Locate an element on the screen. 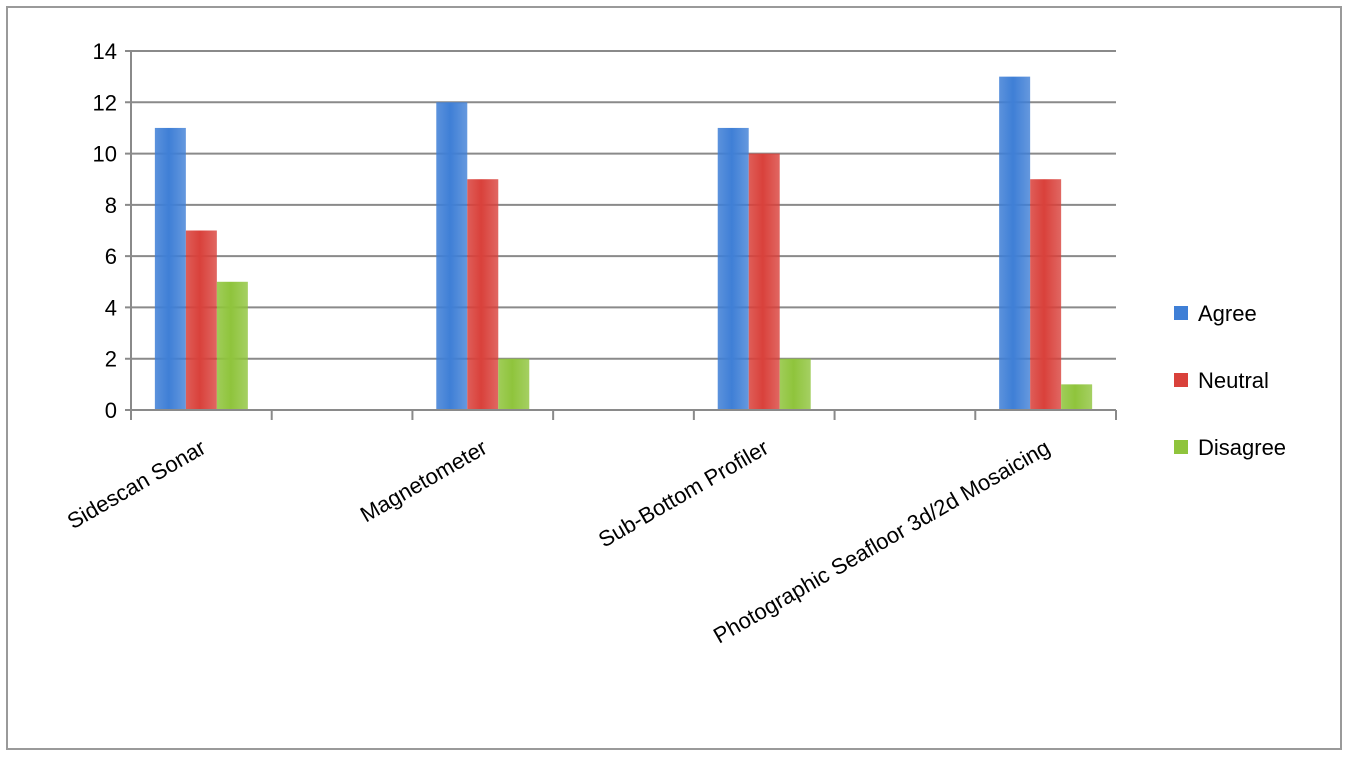 The height and width of the screenshot is (759, 1351). y-tick-label: 0 is located at coordinates (111, 410).